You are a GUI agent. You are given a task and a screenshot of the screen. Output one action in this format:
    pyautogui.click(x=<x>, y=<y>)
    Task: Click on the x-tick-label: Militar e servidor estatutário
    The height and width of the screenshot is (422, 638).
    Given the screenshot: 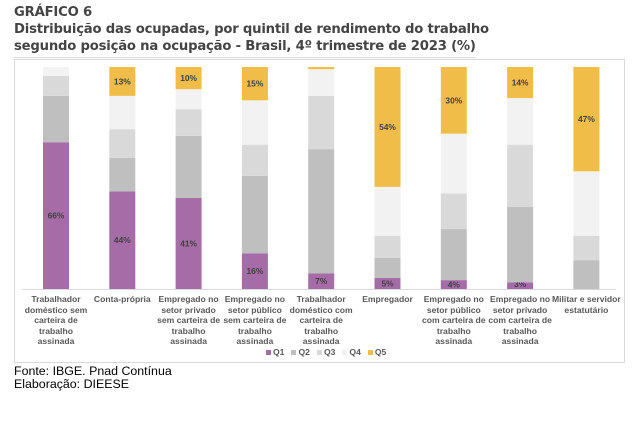 What is the action you would take?
    pyautogui.click(x=586, y=304)
    